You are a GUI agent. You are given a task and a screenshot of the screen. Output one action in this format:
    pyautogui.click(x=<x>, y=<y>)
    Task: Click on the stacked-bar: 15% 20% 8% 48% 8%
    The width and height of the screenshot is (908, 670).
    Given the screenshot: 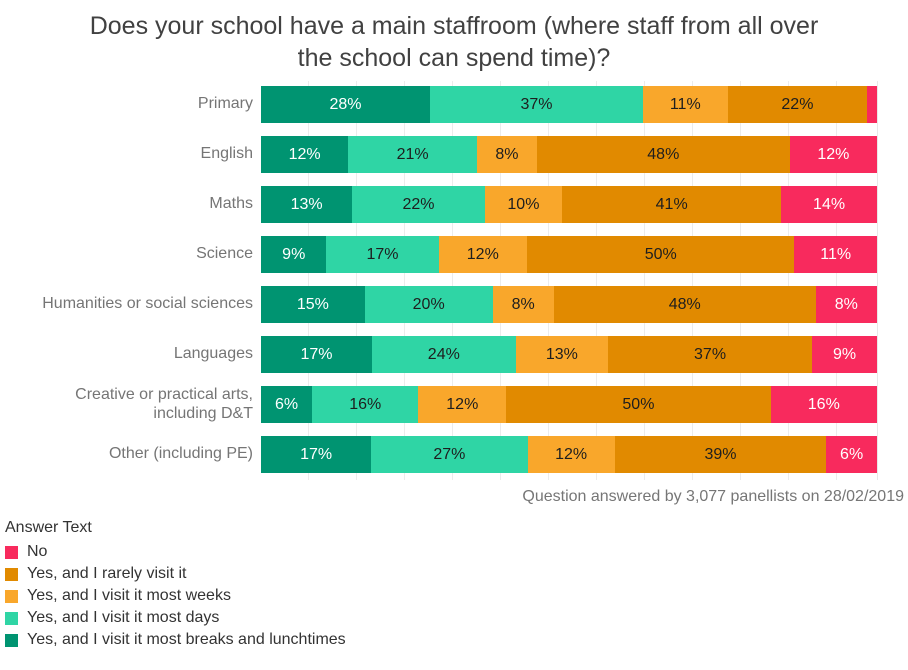 What is the action you would take?
    pyautogui.click(x=569, y=304)
    